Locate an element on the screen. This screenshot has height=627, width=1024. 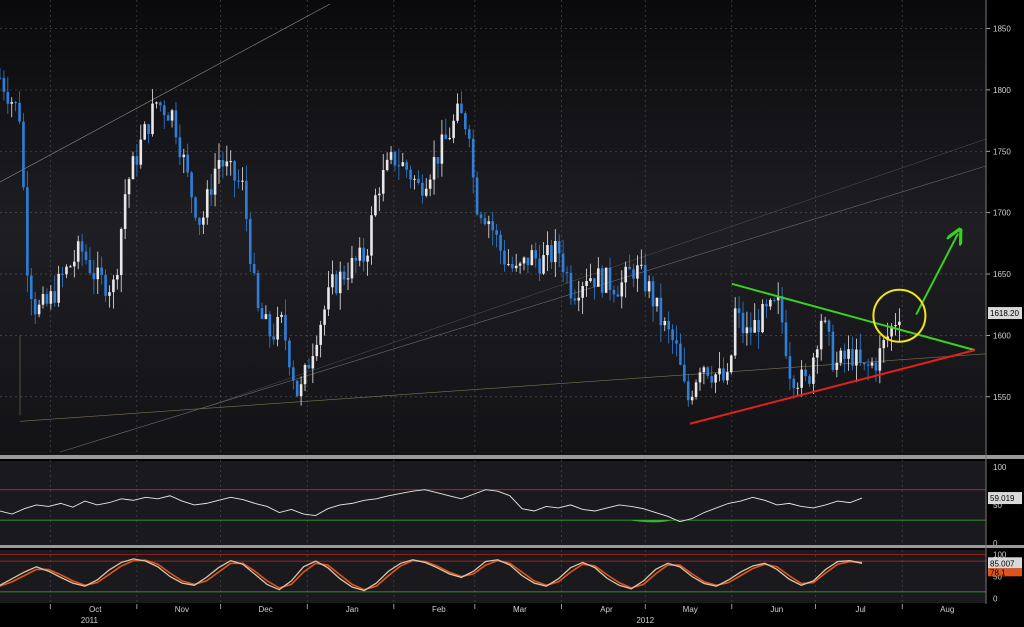
rsi-panel-bg is located at coordinates (493, 503).